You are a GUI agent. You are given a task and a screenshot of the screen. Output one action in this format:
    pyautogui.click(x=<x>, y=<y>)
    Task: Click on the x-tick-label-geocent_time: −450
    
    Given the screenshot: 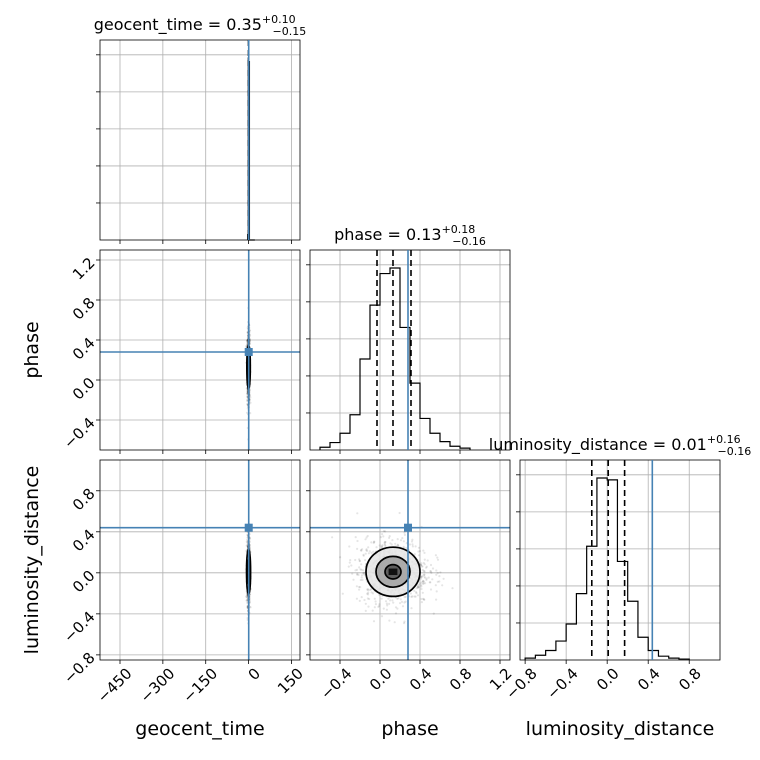 What is the action you would take?
    pyautogui.click(x=115, y=685)
    